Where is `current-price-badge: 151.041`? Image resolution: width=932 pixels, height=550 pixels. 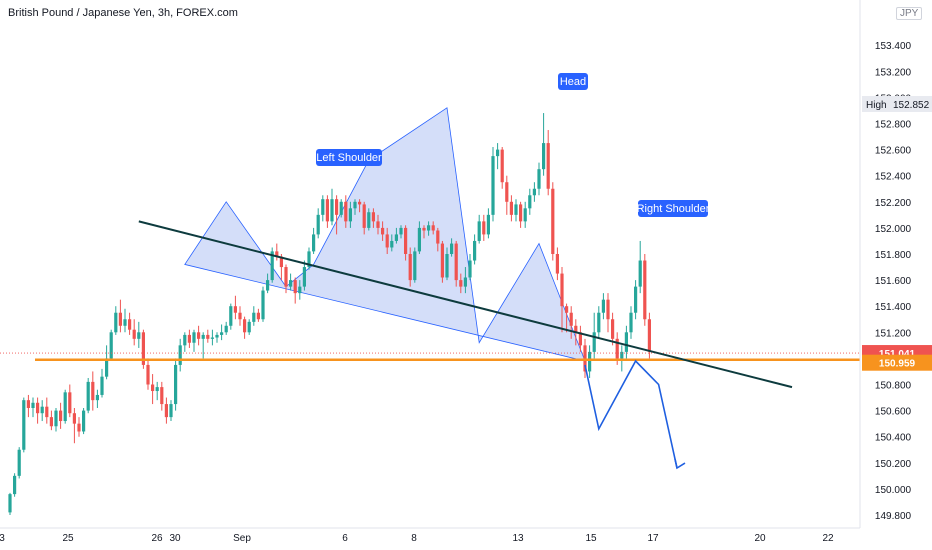 current-price-badge: 151.041 is located at coordinates (897, 354).